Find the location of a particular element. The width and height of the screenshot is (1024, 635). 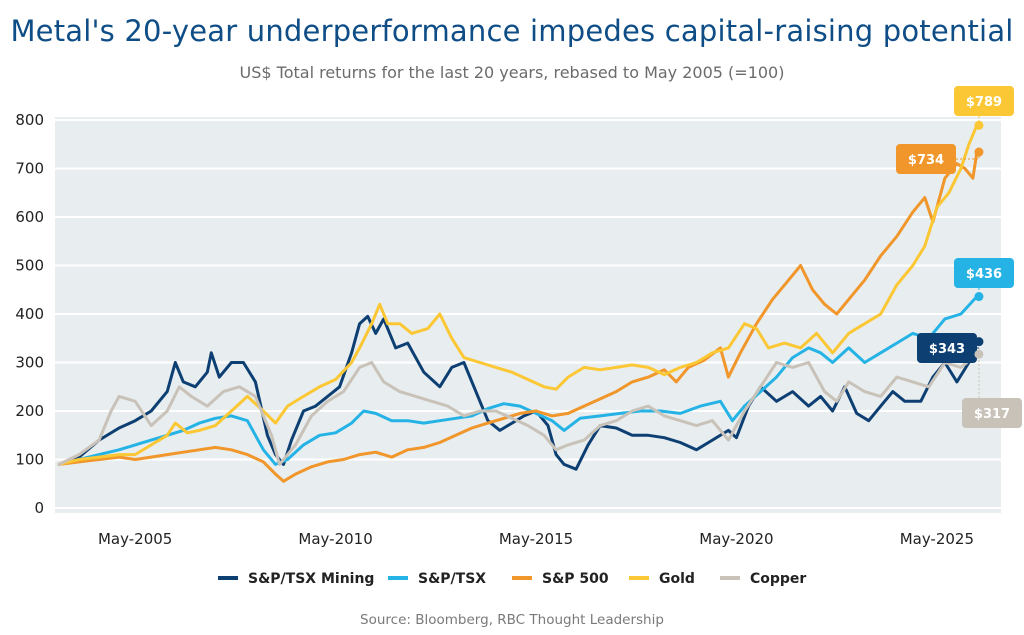

end-value-callouts: $343 $436 $734 $789 $317 is located at coordinates (959, 257).